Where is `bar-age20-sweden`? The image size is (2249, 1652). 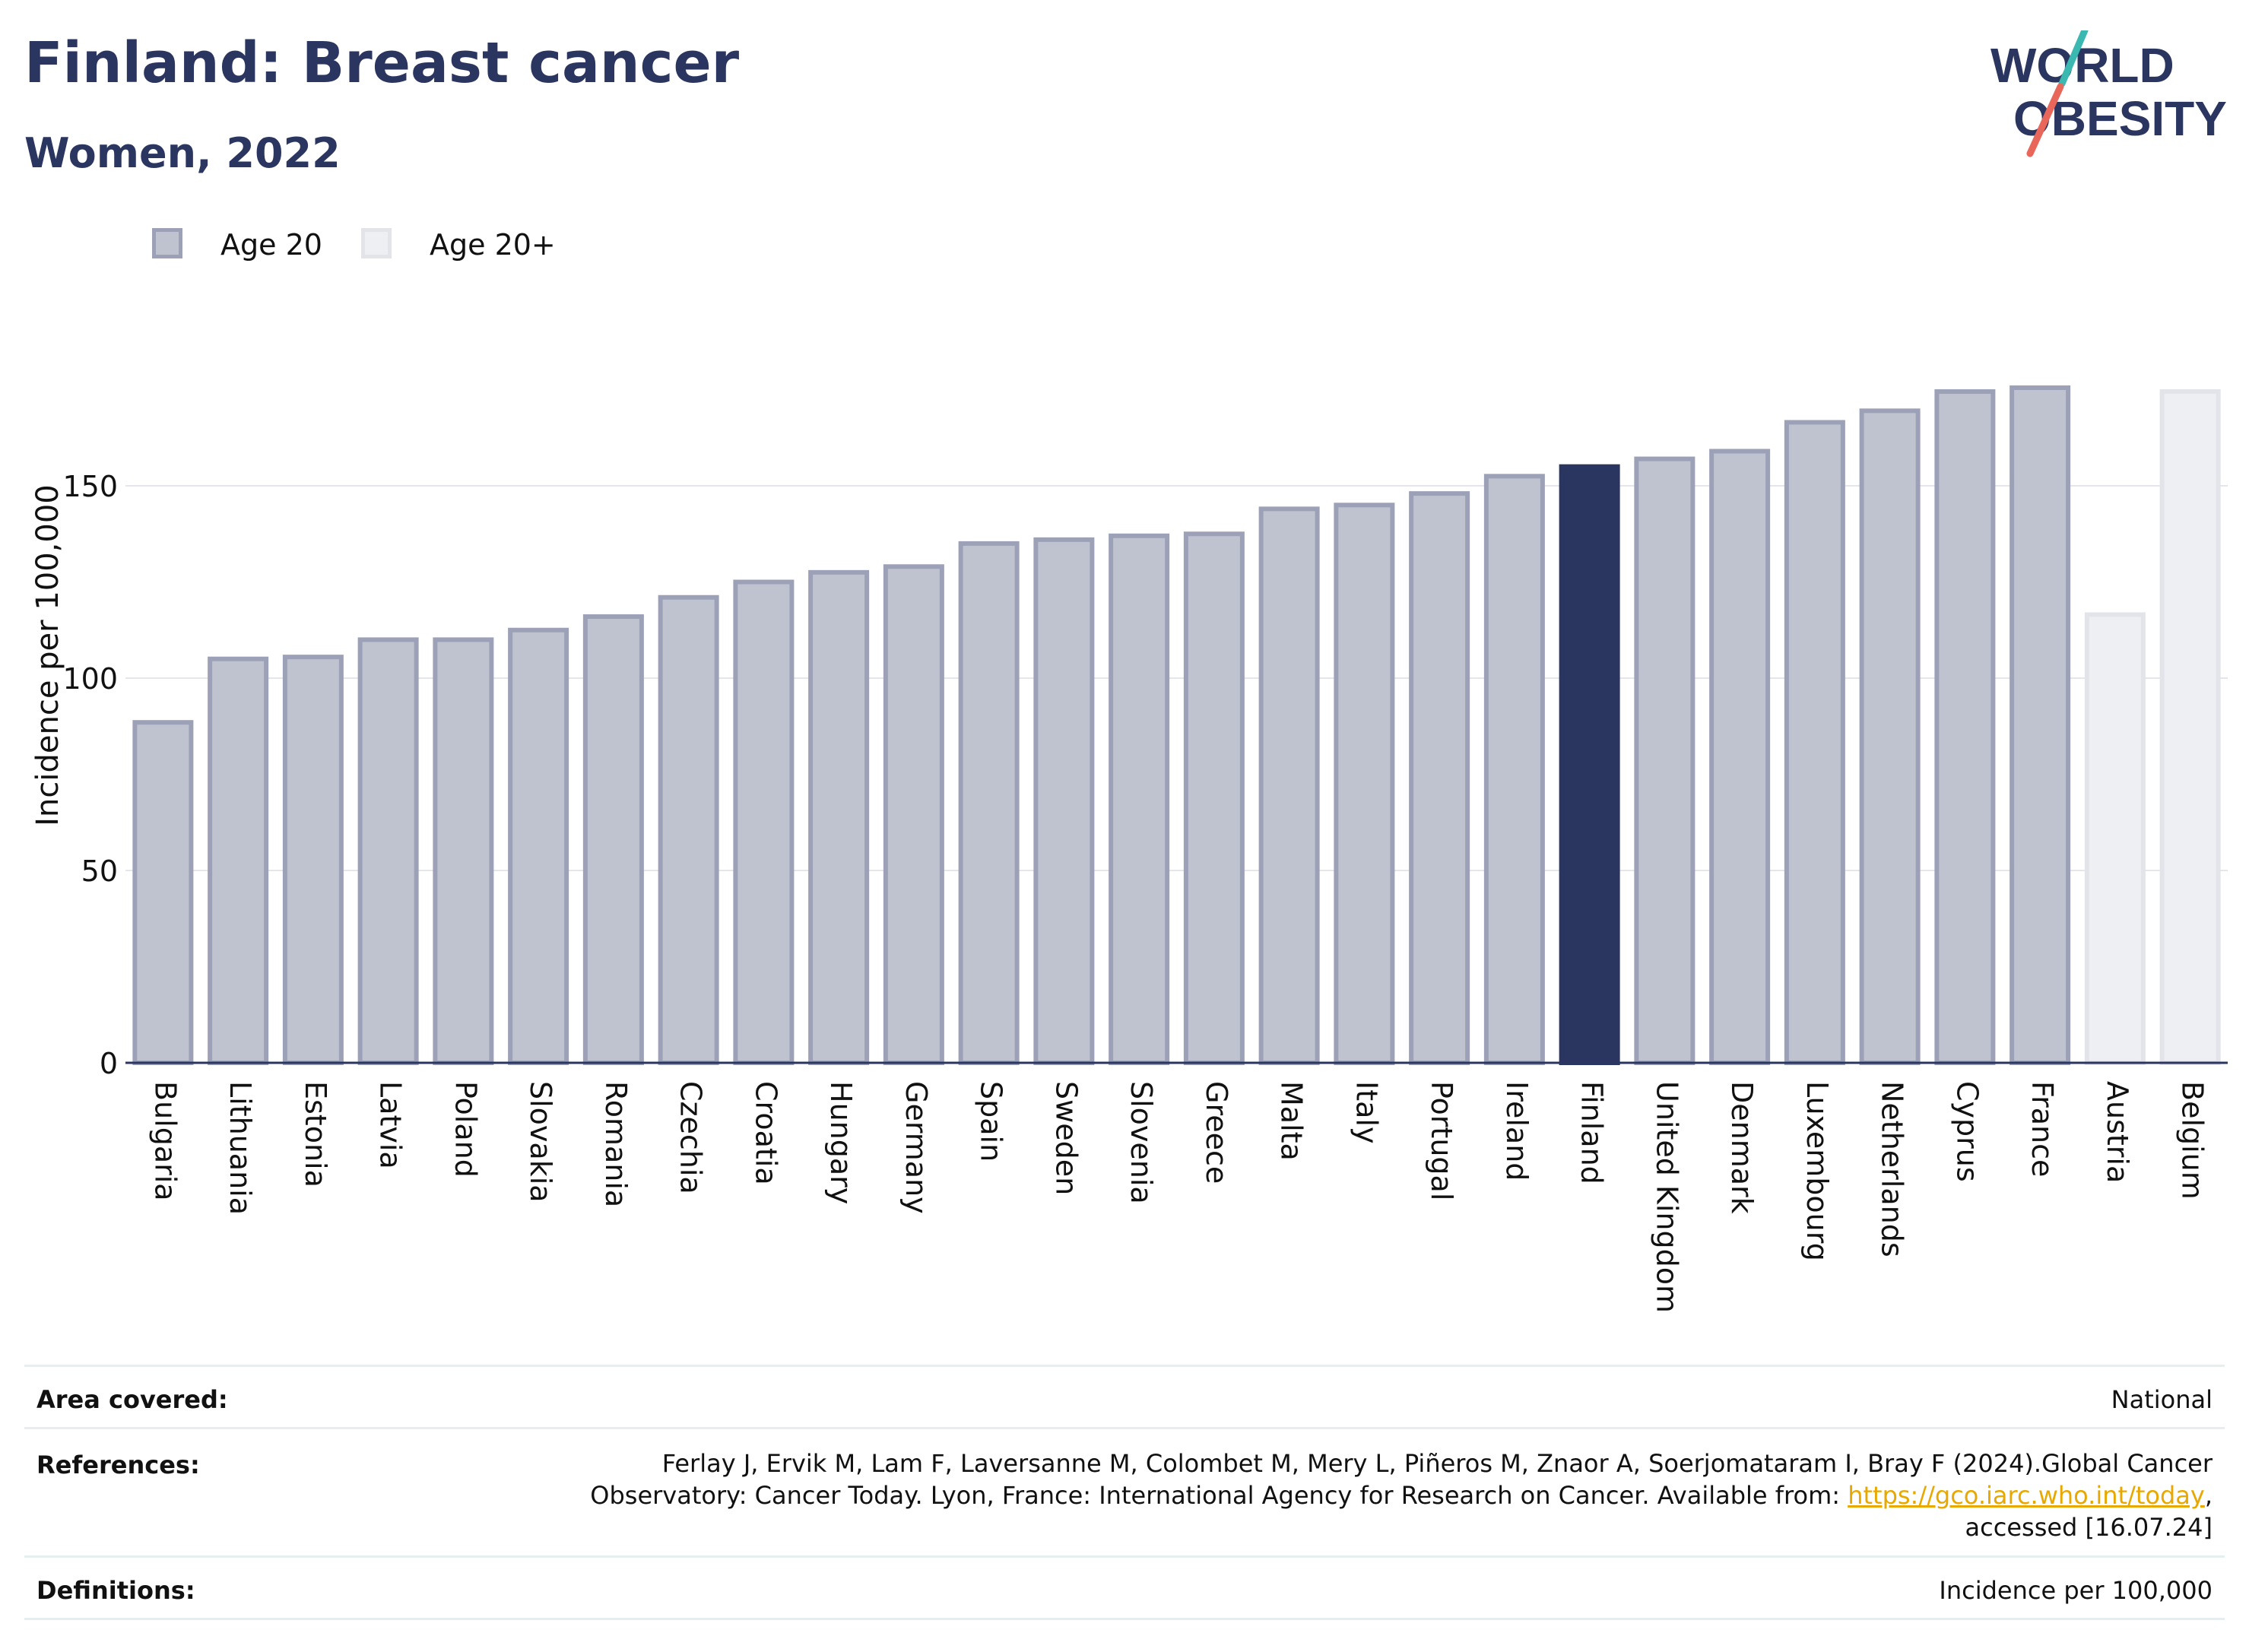
bar-age20-sweden is located at coordinates (1064, 801).